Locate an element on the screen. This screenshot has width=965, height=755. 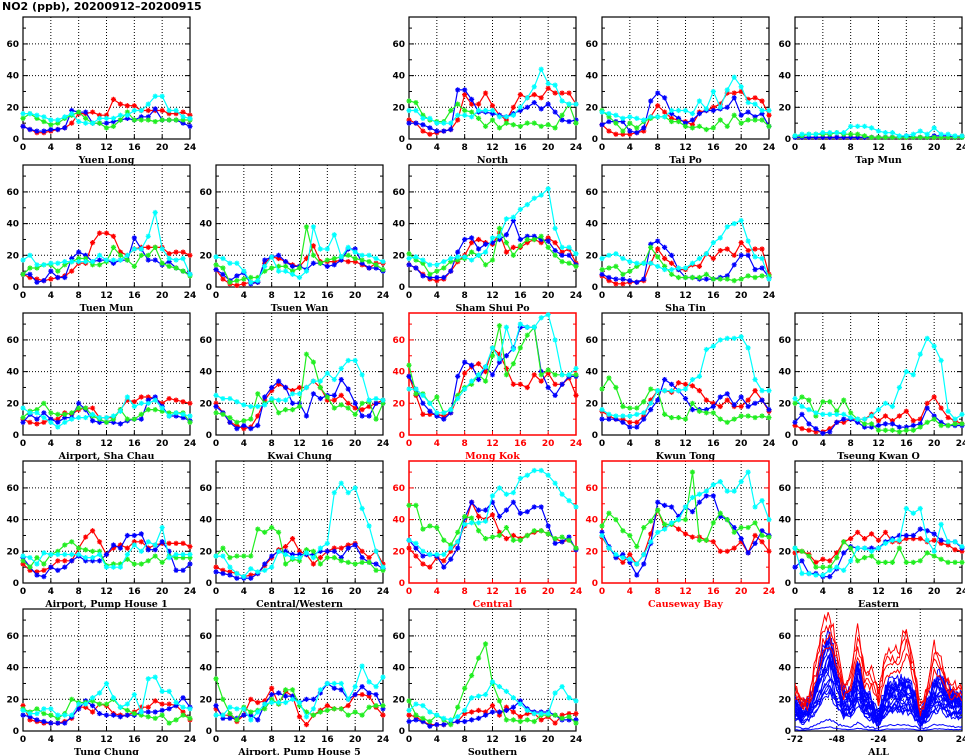
y-tick-label: 40 is located at coordinates (398, 669).